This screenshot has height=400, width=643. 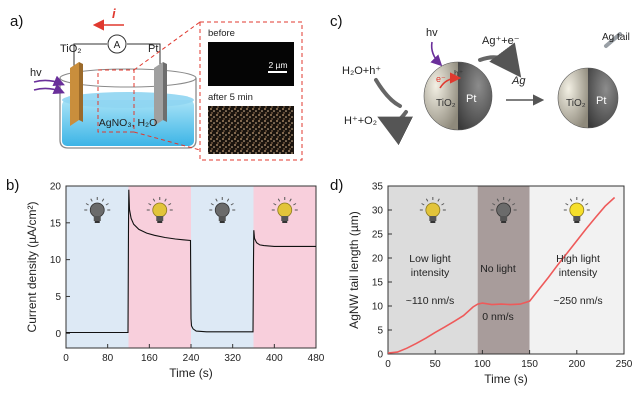 I want to click on x-tick-label: 480, so click(x=316, y=358).